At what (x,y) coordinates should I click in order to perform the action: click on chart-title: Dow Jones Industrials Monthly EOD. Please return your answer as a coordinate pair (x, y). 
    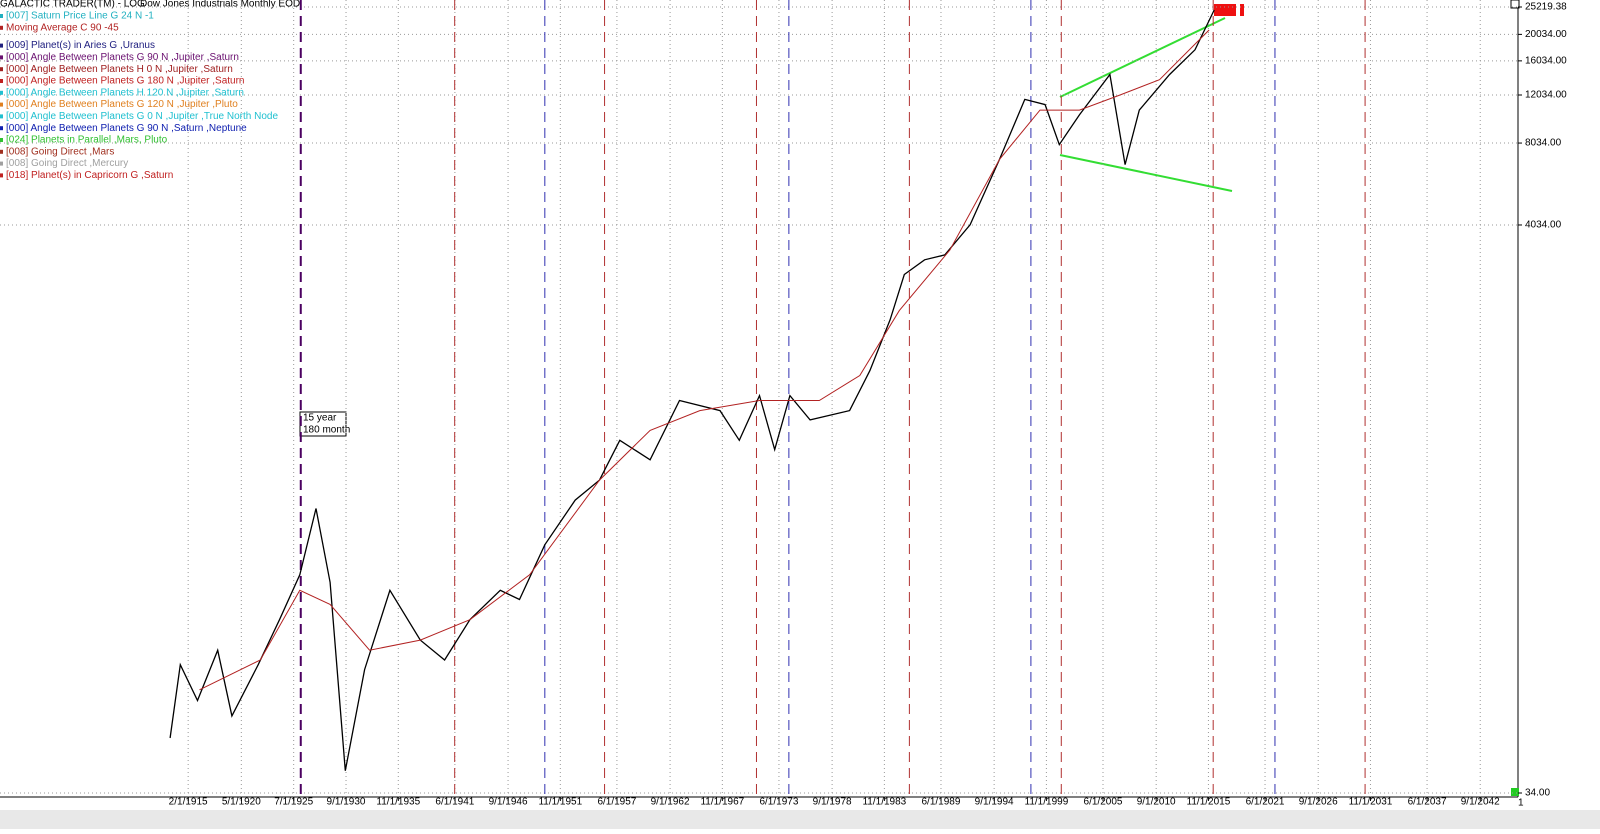
    Looking at the image, I should click on (220, 5).